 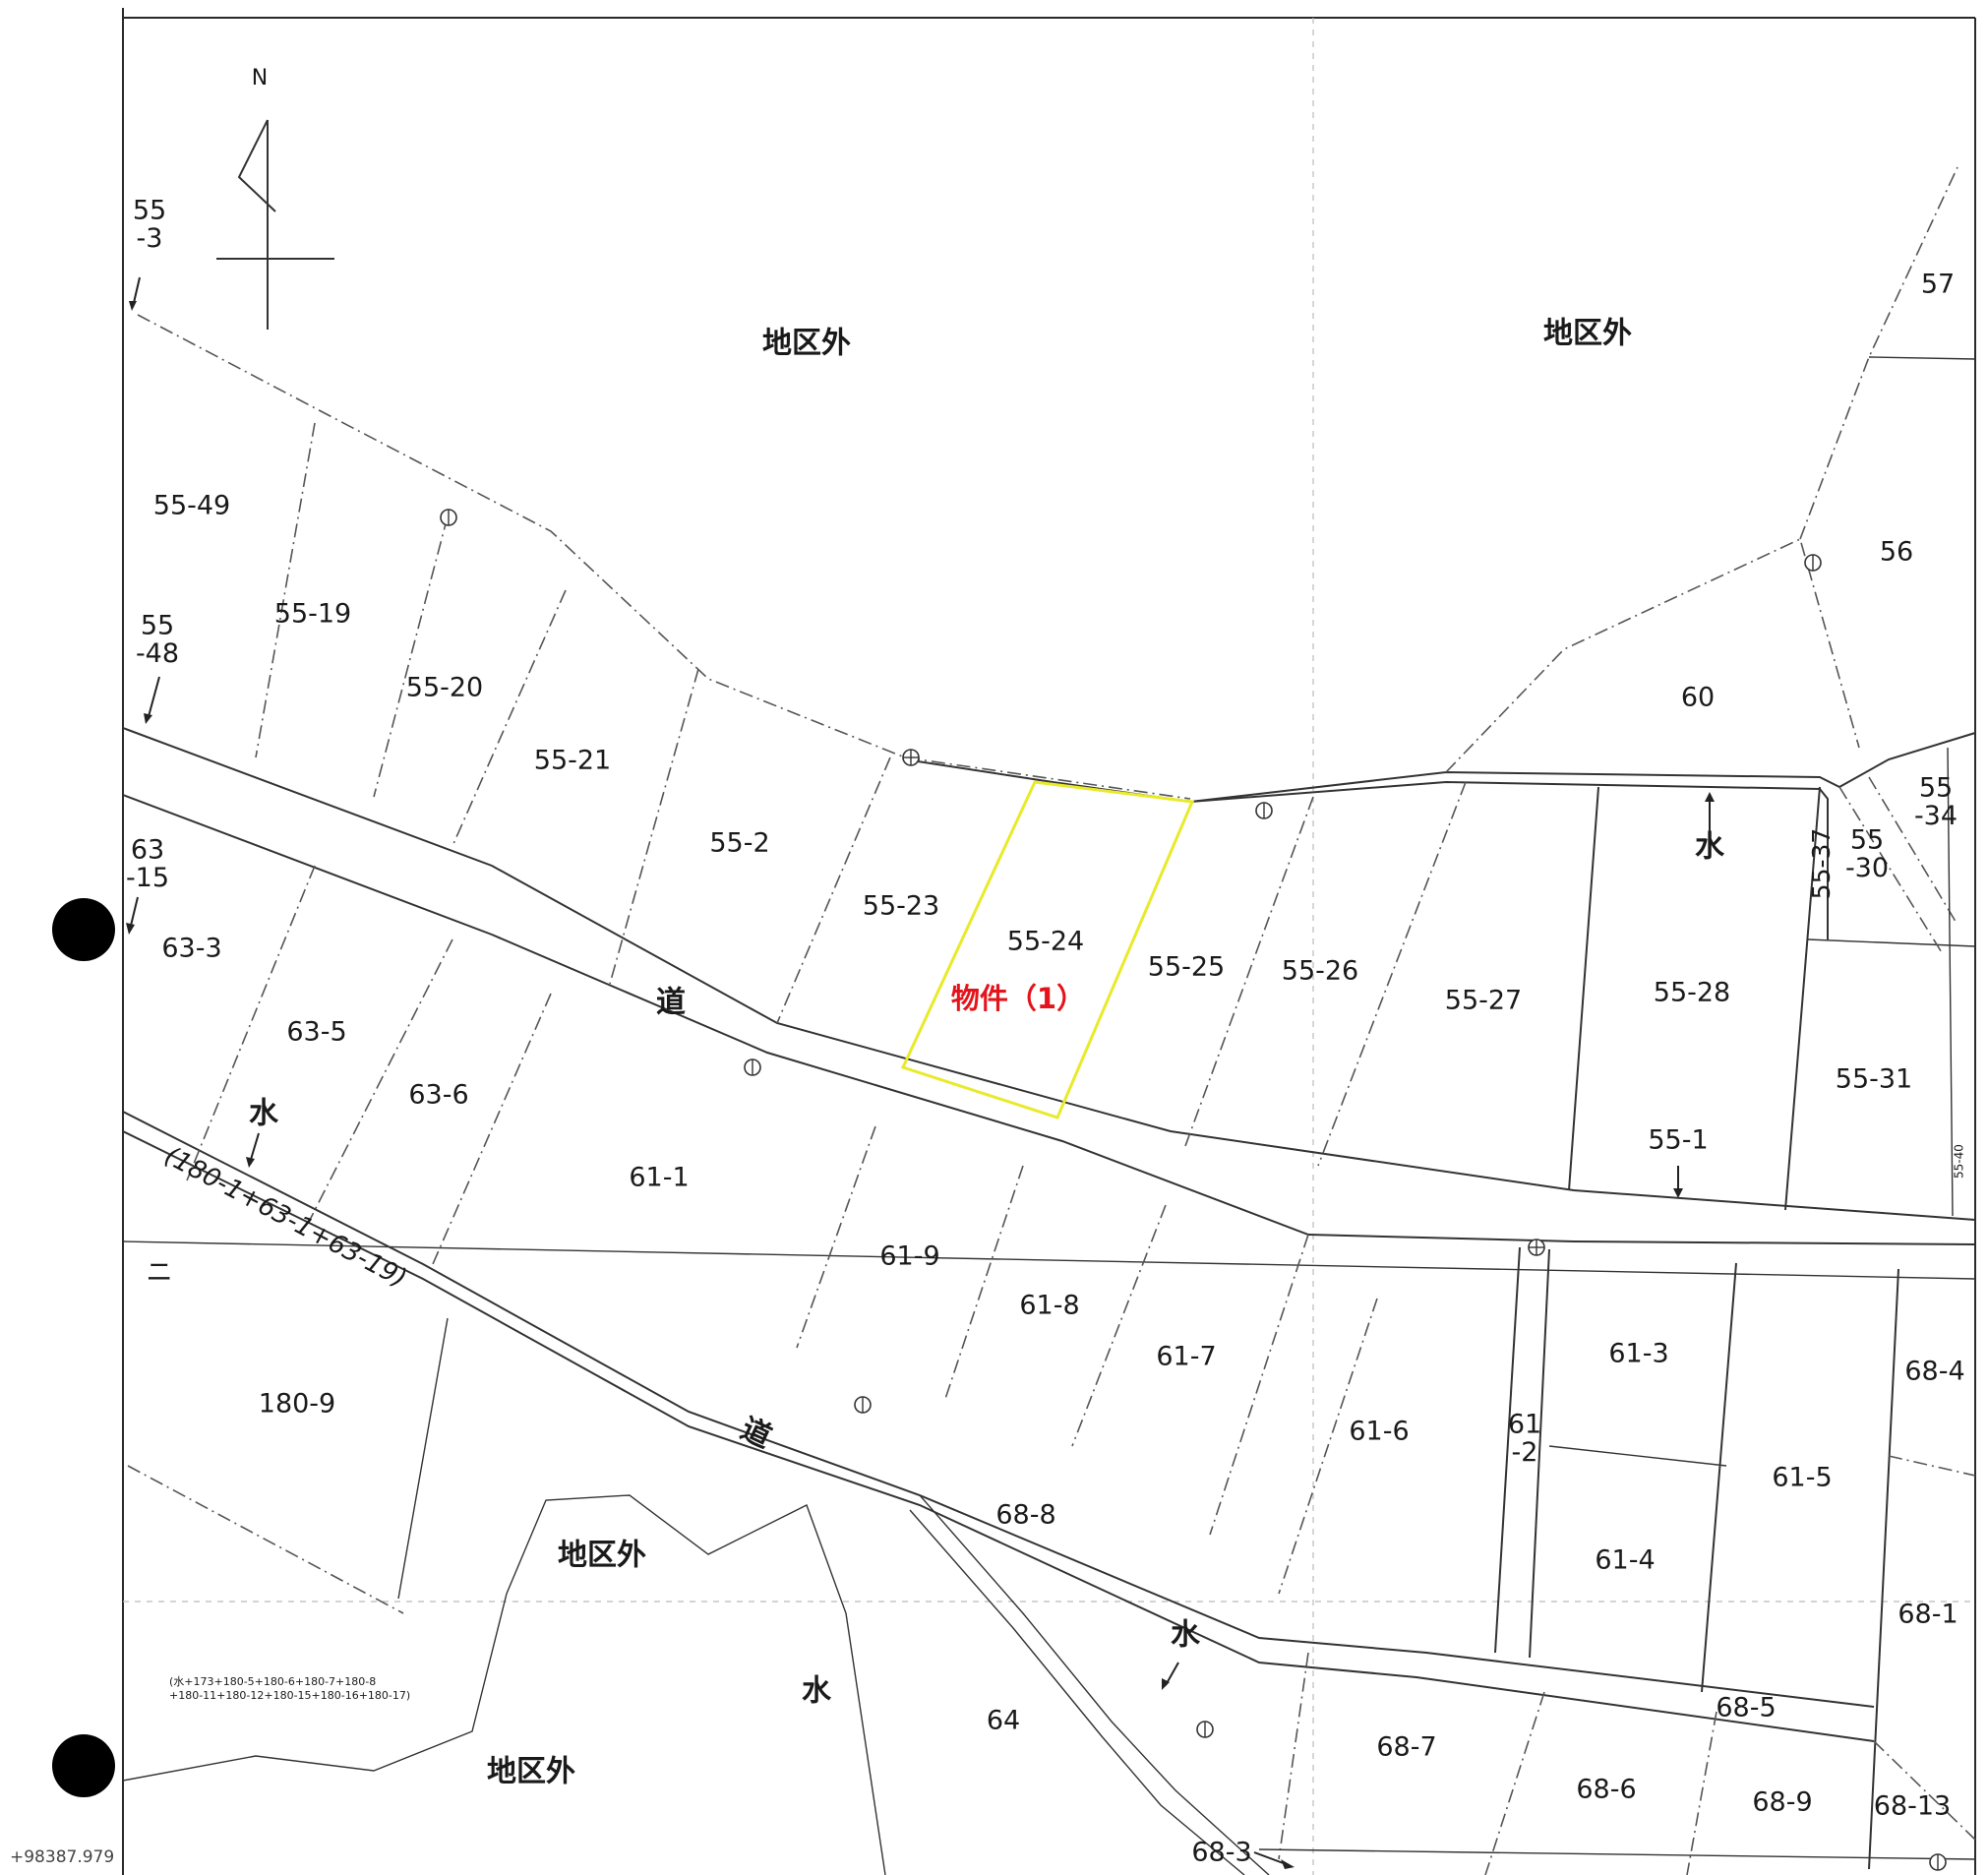 I want to click on parcel-label: 55-23, so click(x=901, y=906).